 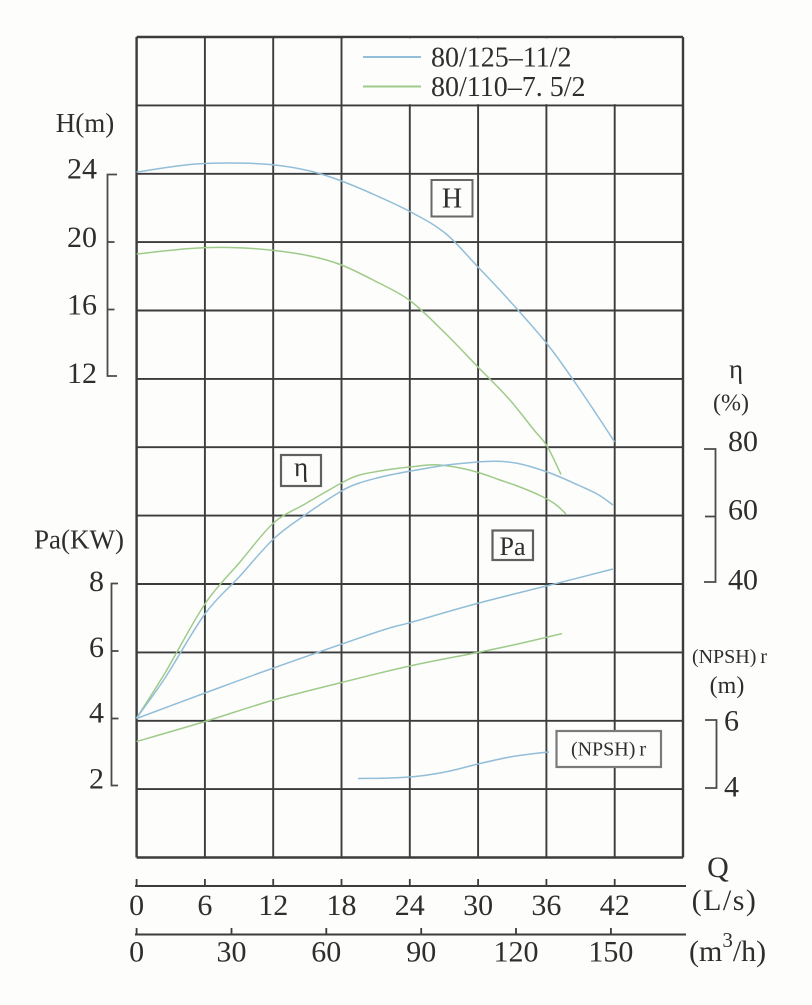 I want to click on svg-text: H, so click(x=452, y=199).